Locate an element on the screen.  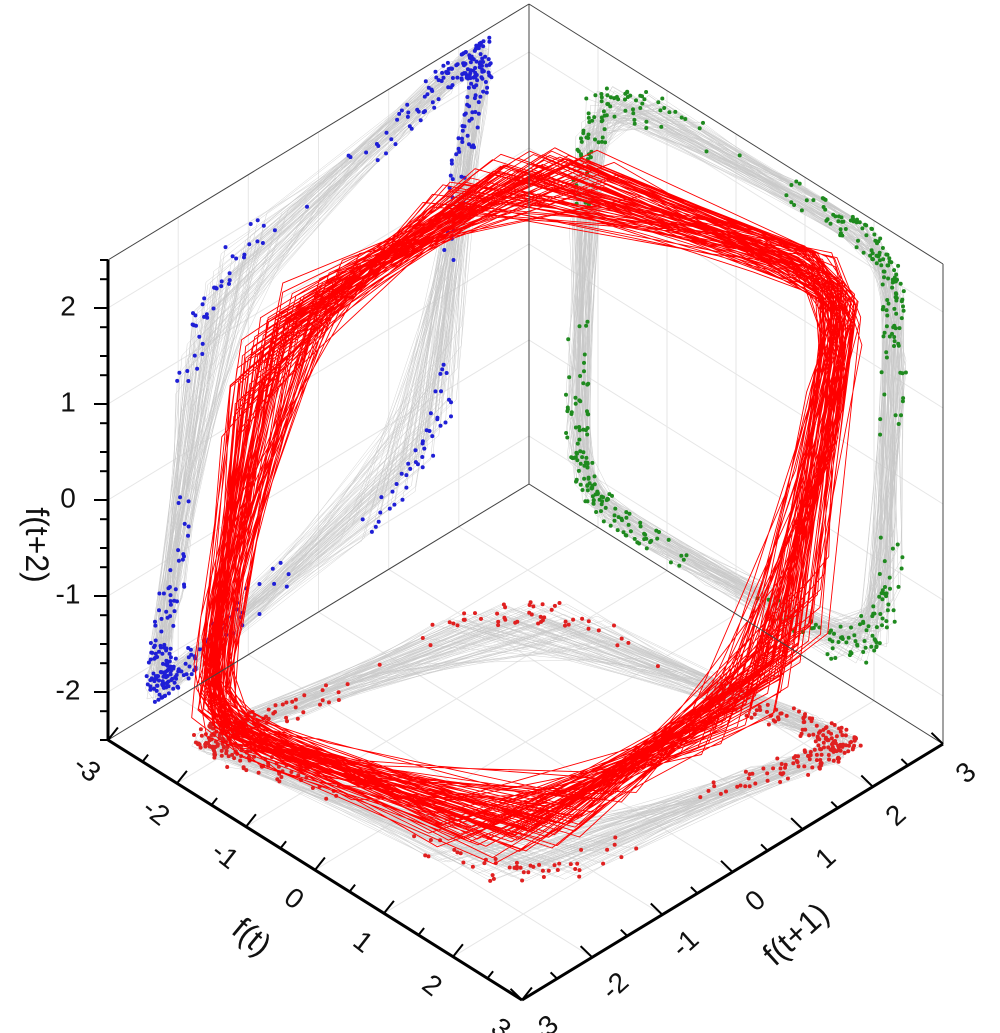
z-axis-title: f(t+2) is located at coordinates (37, 545).